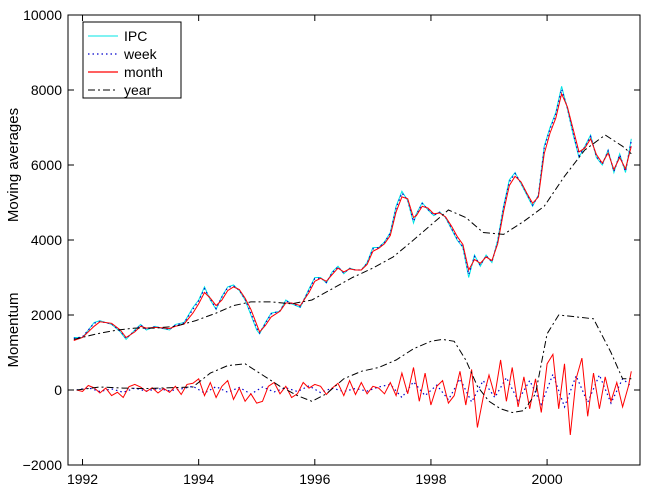  What do you see at coordinates (198, 479) in the screenshot?
I see `x-tick-label: 1994` at bounding box center [198, 479].